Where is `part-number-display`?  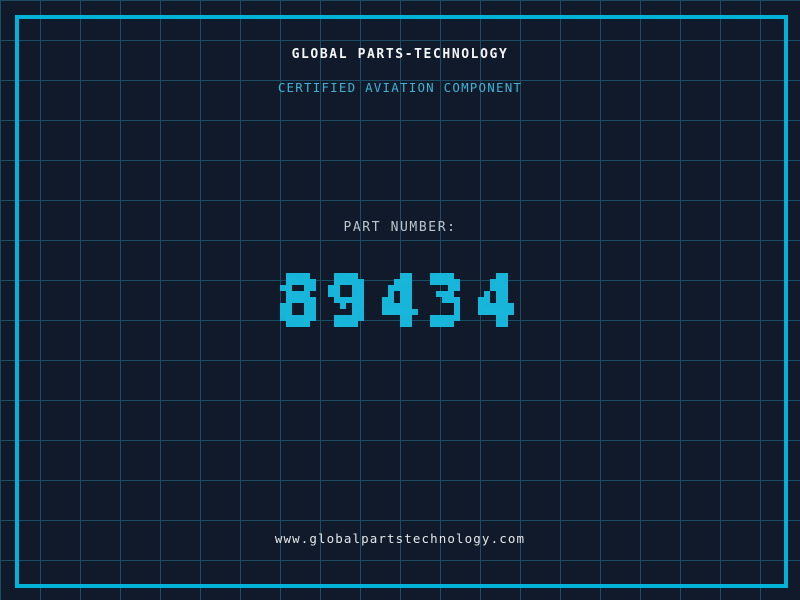
part-number-display is located at coordinates (400, 300).